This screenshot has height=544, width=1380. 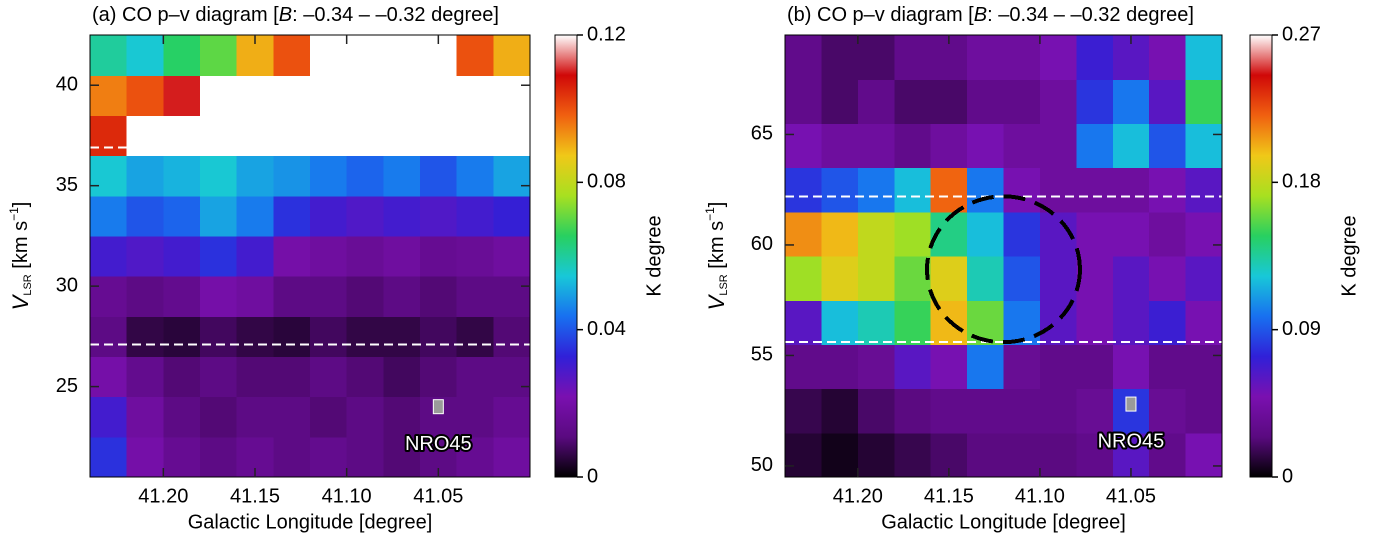 What do you see at coordinates (654, 255) in the screenshot?
I see `colorbar-label: K degree` at bounding box center [654, 255].